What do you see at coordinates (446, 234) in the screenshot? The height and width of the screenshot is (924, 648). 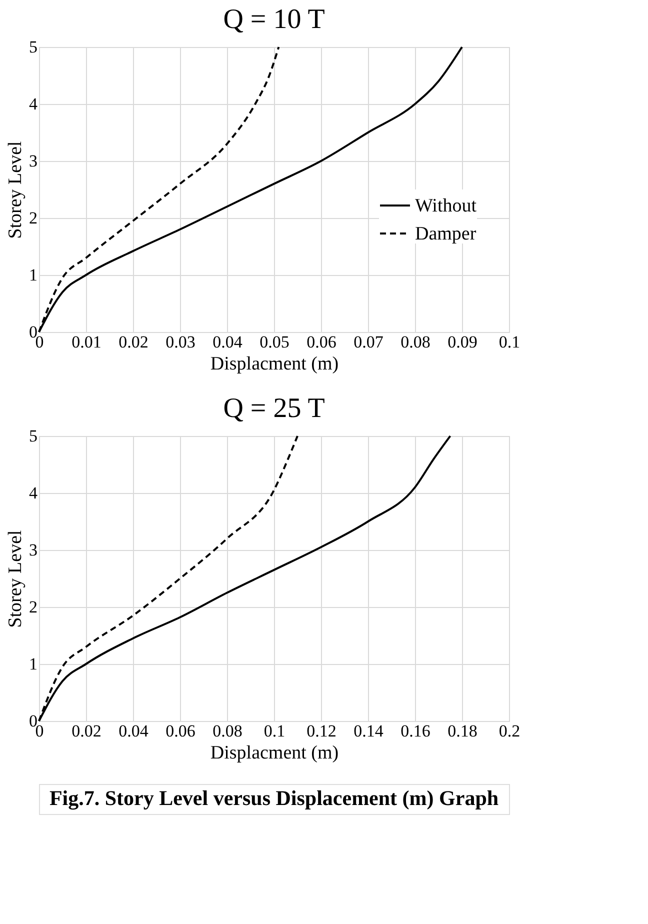 I see `legend-label: Damper` at bounding box center [446, 234].